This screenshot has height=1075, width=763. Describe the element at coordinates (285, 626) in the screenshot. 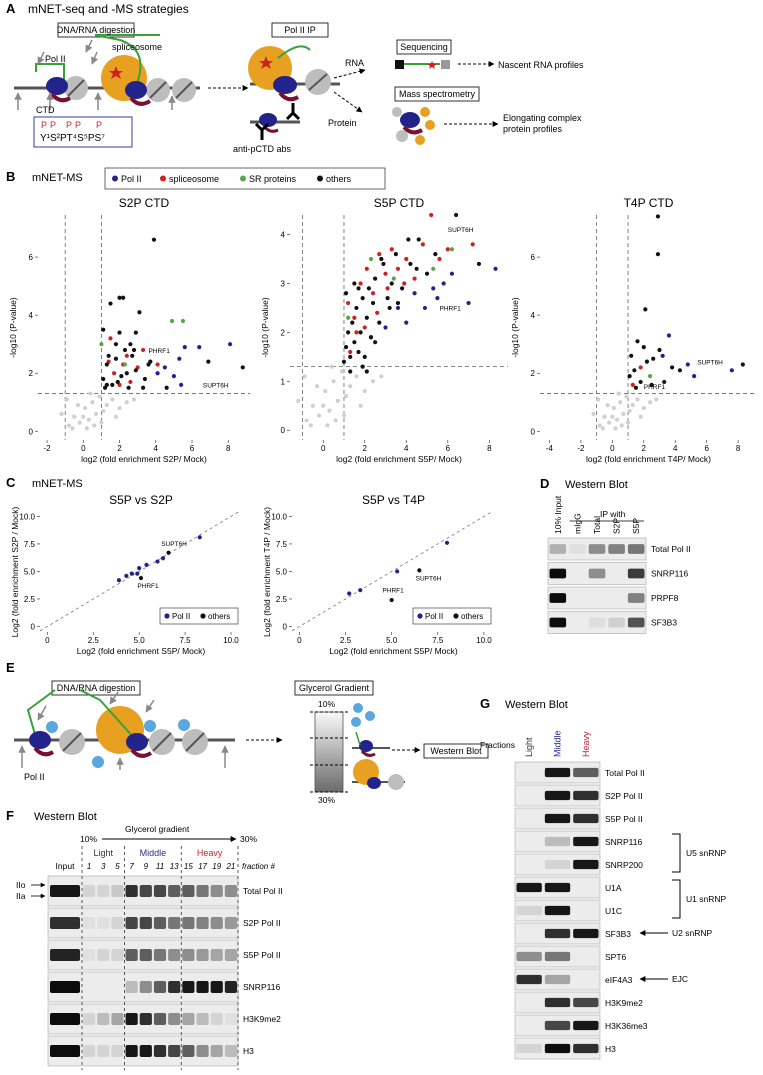

I see `y-tick-label: 0` at that location.